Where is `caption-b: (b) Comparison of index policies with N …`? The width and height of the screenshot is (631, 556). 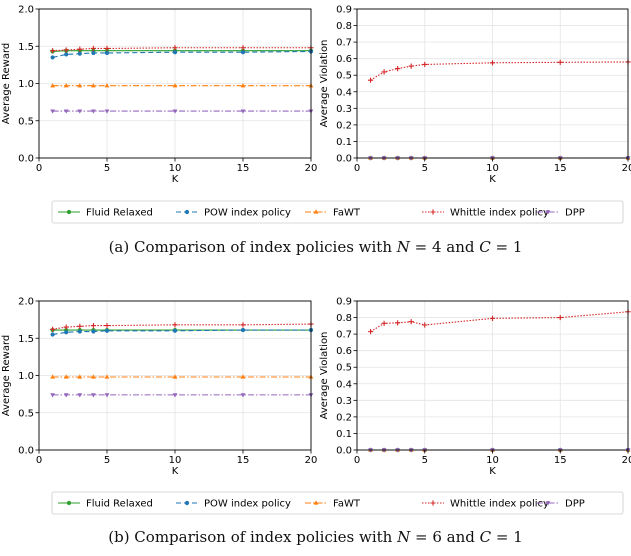 caption-b: (b) Comparison of index policies with N … is located at coordinates (315, 537).